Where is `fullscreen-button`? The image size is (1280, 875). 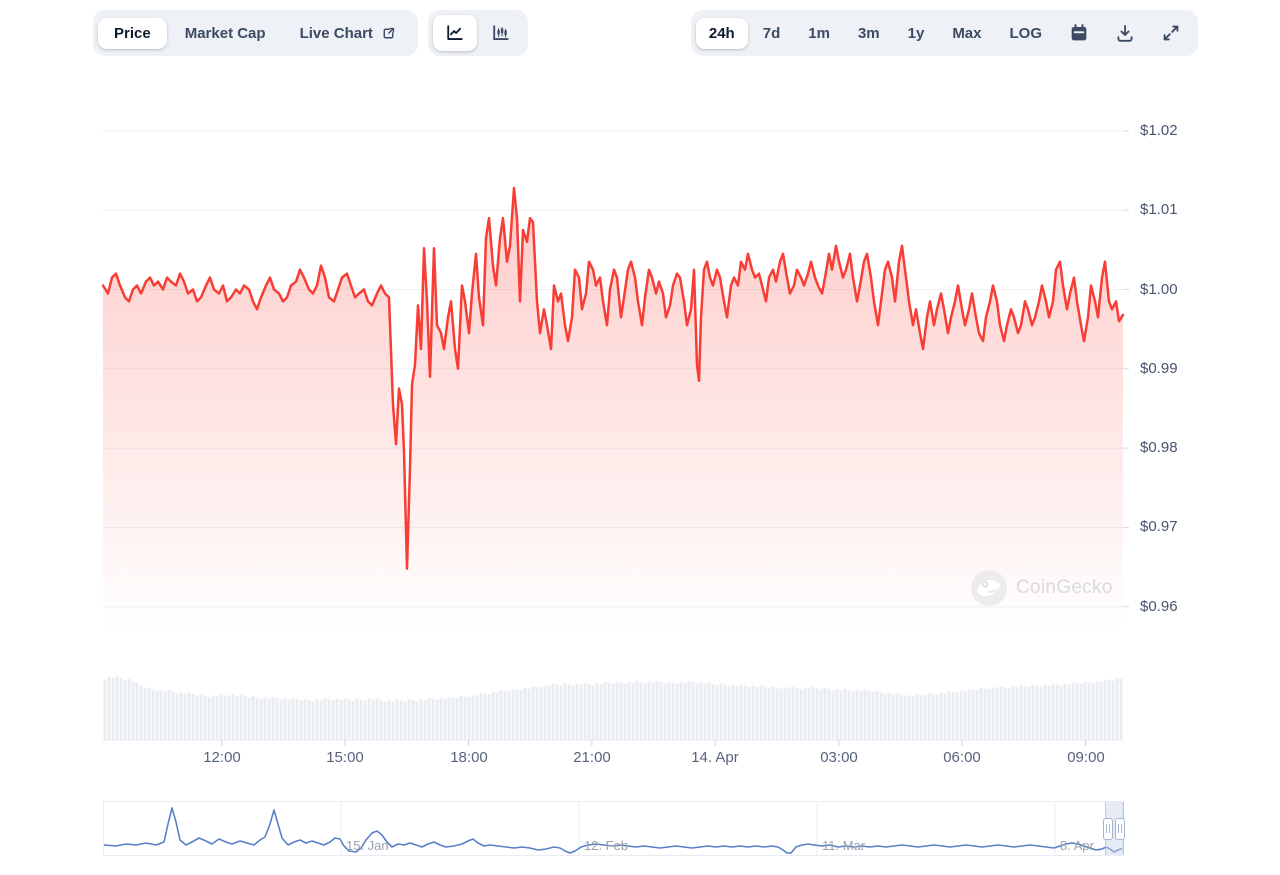
fullscreen-button is located at coordinates (1171, 33).